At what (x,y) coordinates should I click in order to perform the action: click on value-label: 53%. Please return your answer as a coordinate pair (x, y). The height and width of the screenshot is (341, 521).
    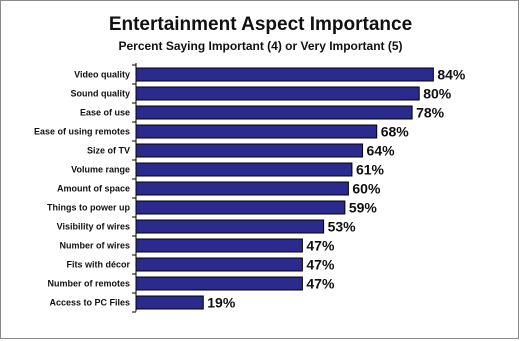
    Looking at the image, I should click on (342, 227).